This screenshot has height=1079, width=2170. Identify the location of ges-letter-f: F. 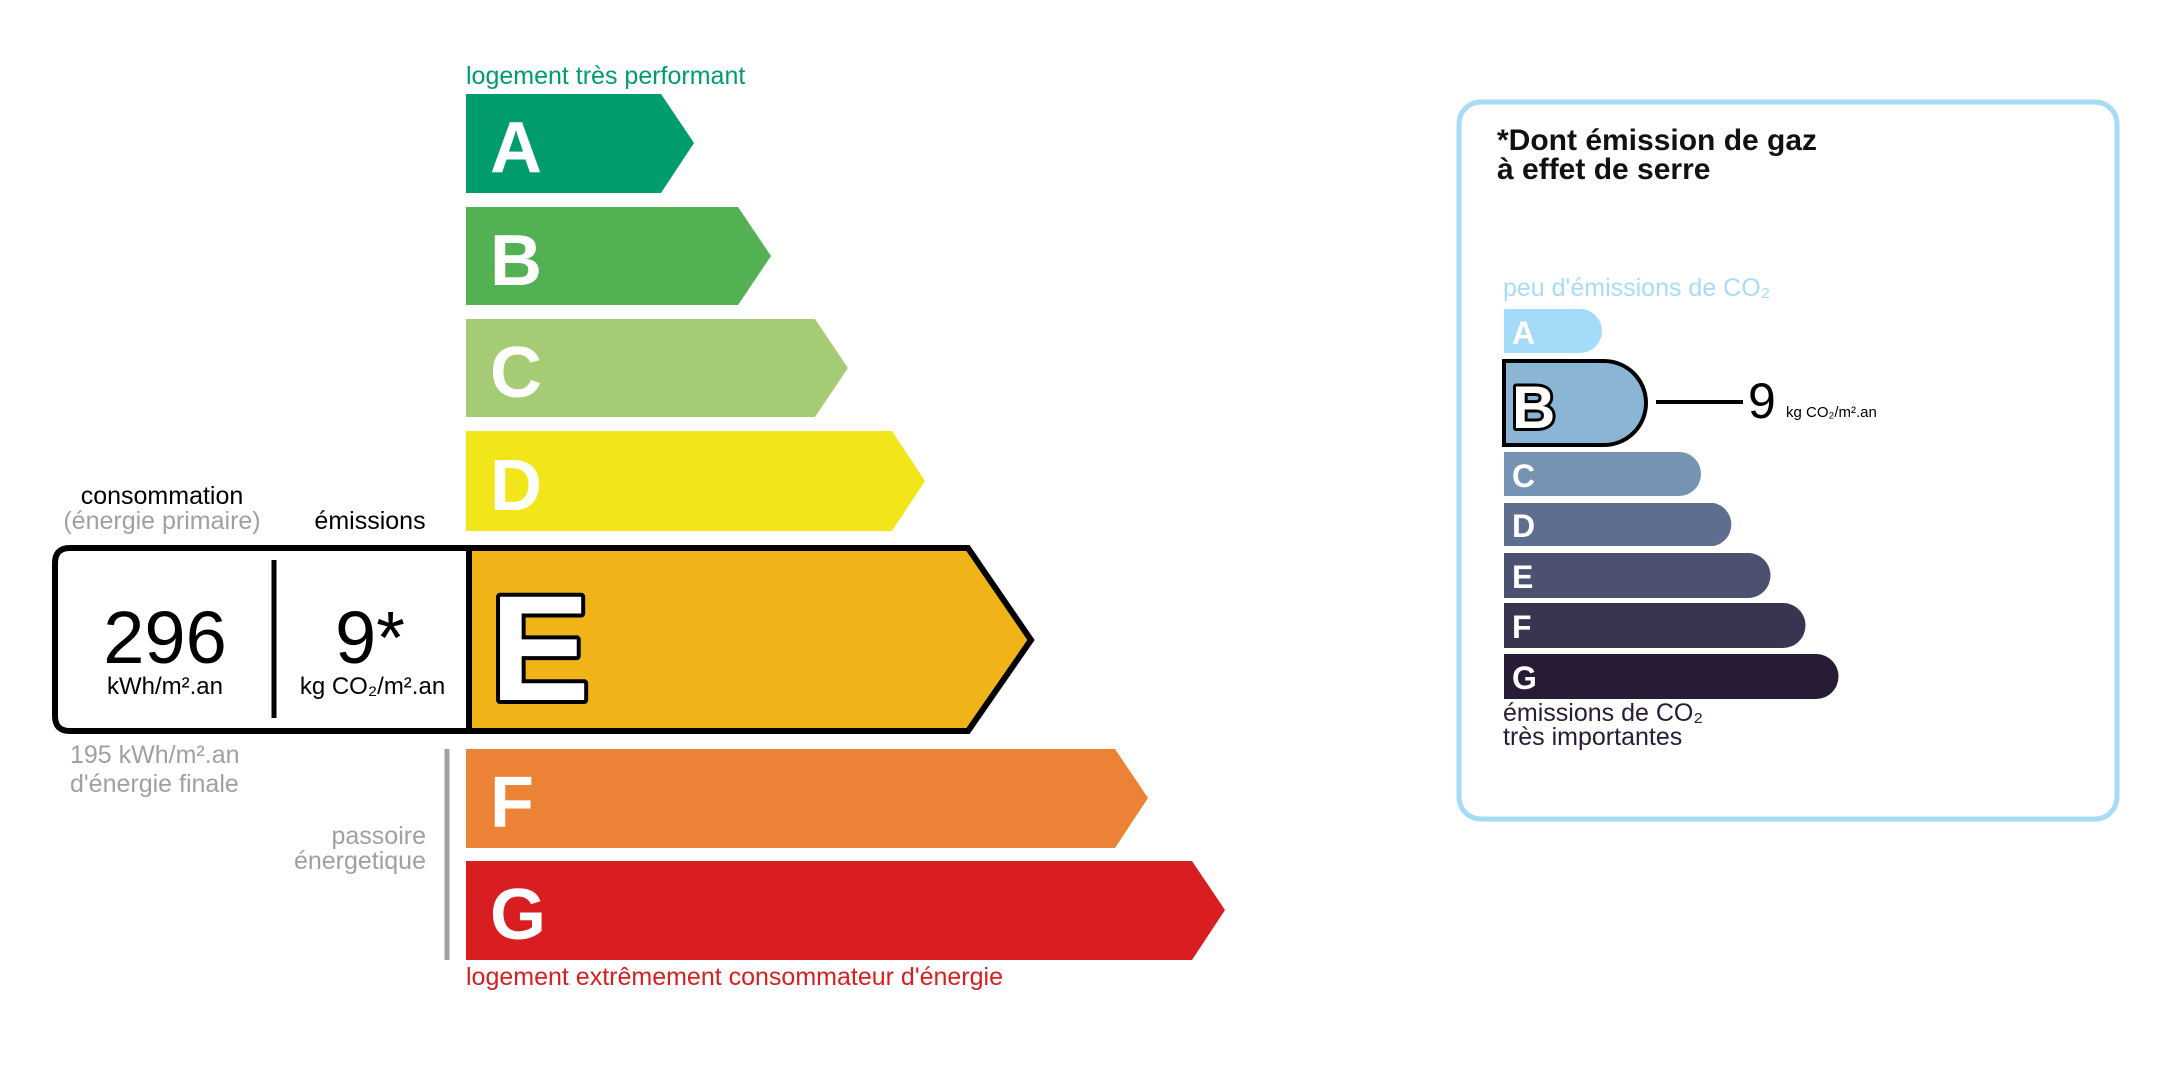
(1522, 627).